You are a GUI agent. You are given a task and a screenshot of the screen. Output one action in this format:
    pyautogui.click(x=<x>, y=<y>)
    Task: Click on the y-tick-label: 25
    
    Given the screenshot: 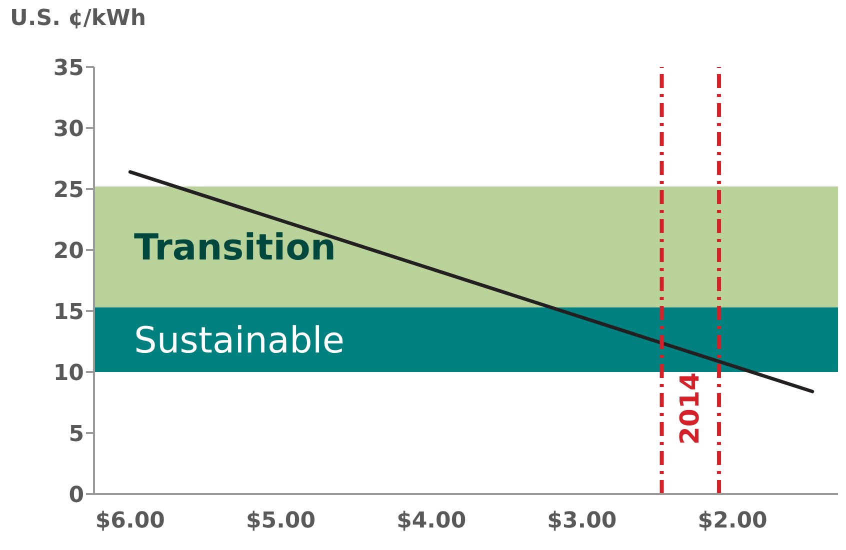 What is the action you would take?
    pyautogui.click(x=68, y=190)
    